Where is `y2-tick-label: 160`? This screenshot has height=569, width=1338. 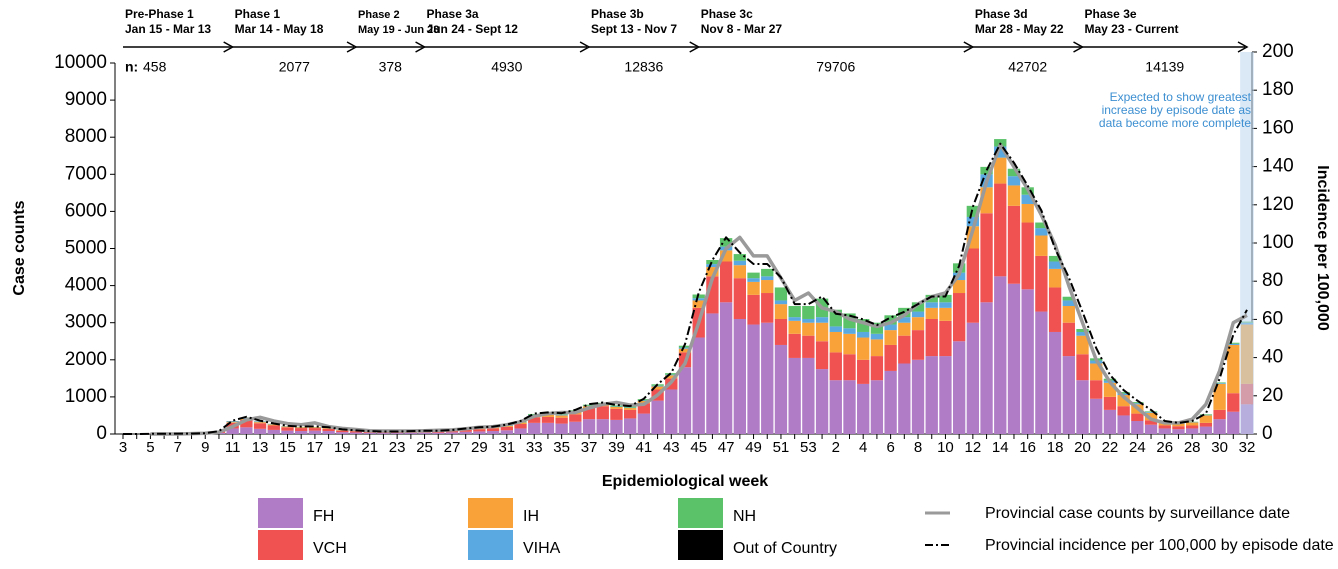 y2-tick-label: 160 is located at coordinates (1278, 127).